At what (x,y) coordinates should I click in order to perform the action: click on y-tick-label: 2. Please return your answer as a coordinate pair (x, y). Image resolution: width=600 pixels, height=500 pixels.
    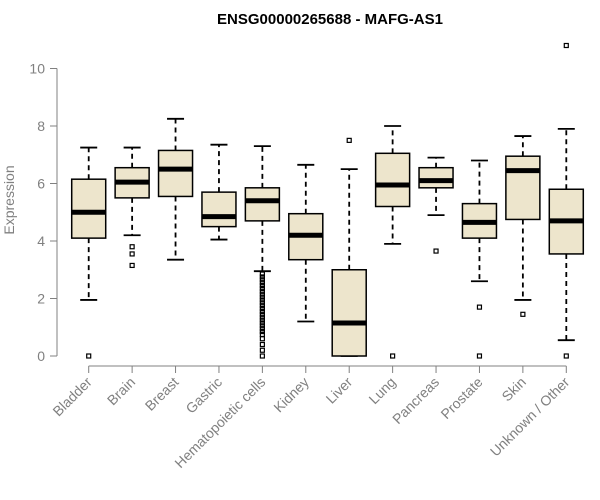
    Looking at the image, I should click on (41, 299).